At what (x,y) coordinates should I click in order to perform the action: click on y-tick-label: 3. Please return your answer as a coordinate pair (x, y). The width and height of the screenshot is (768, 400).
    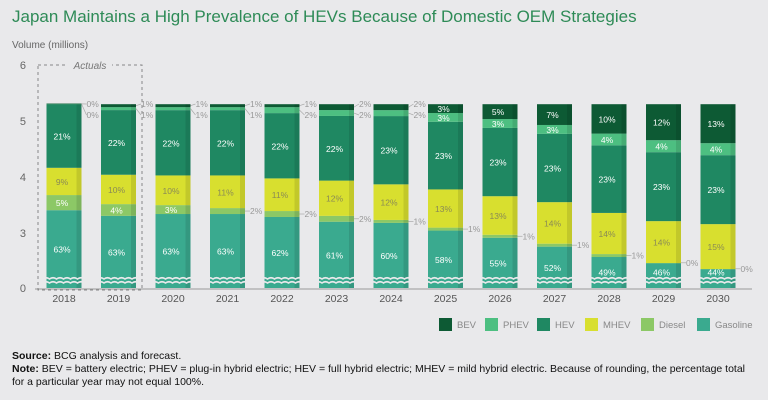
    Looking at the image, I should click on (23, 234).